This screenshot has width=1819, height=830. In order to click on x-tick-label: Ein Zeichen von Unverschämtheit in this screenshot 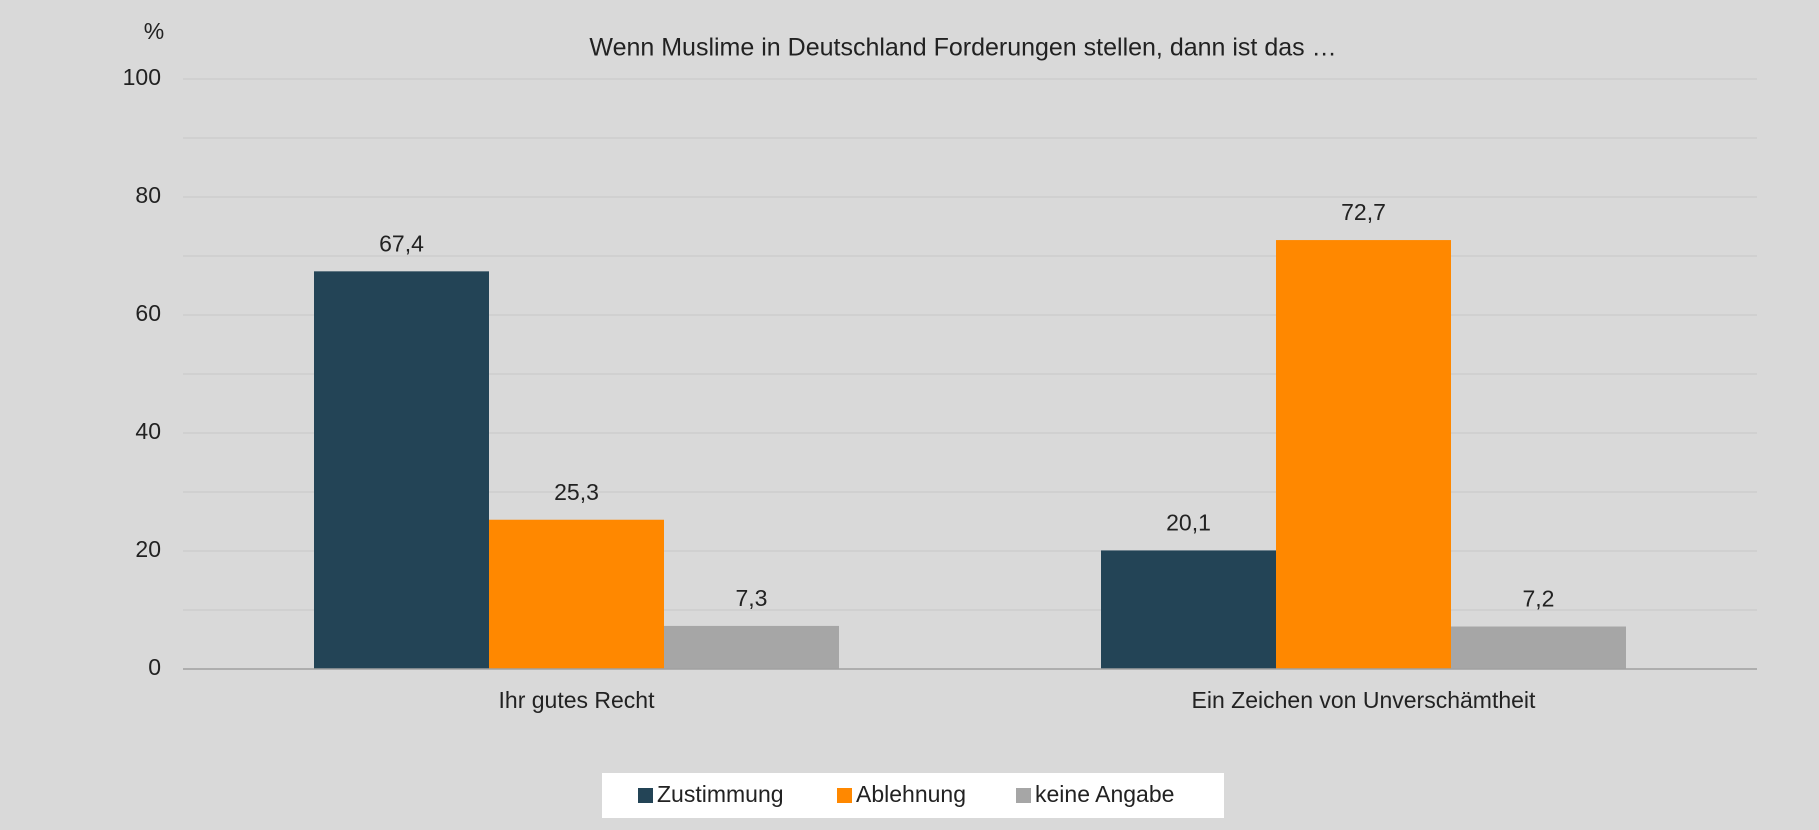, I will do `click(1364, 700)`.